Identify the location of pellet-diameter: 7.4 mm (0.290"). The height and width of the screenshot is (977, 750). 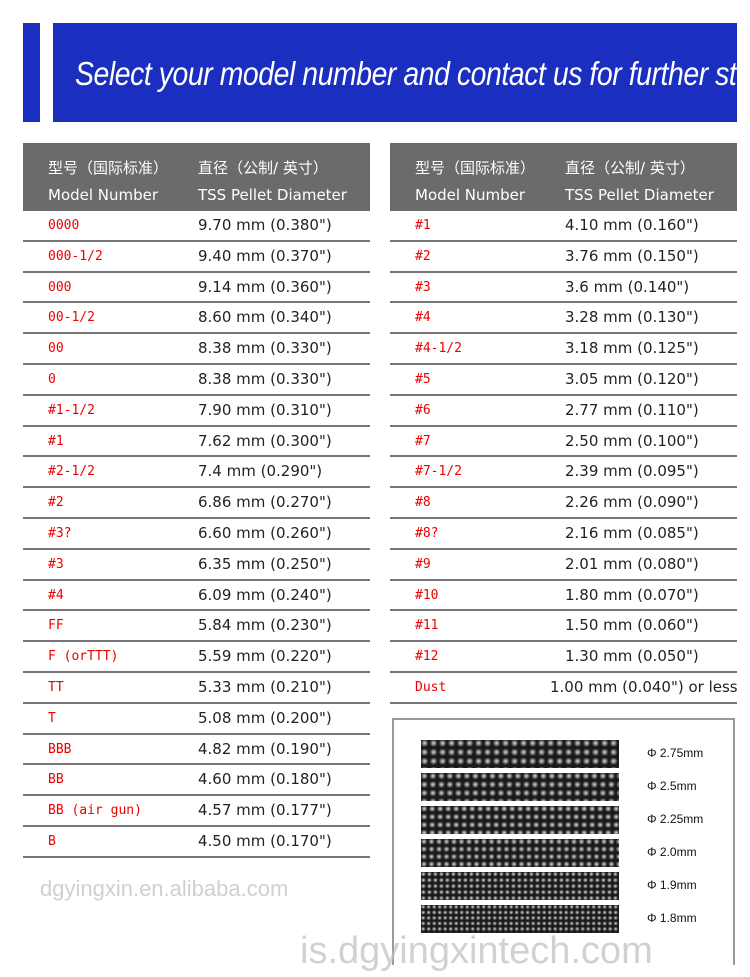
(260, 471).